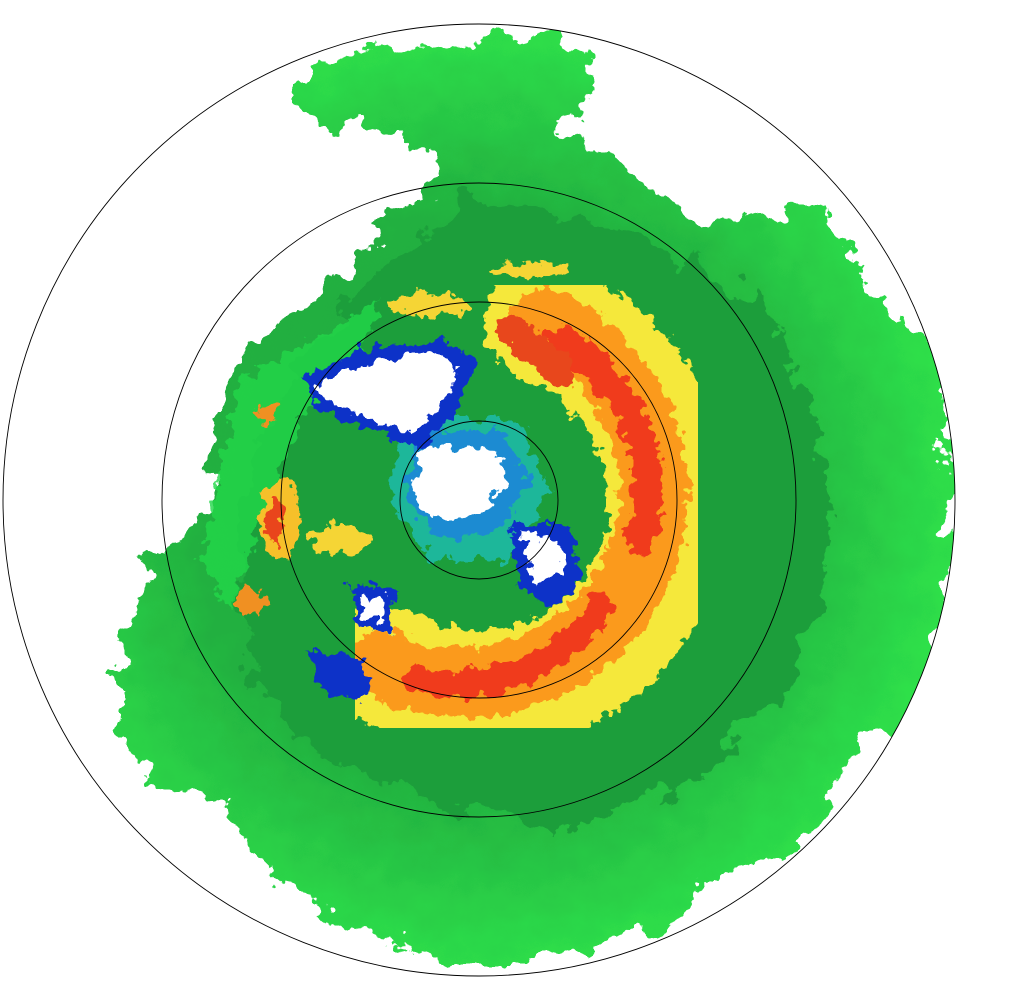 The height and width of the screenshot is (991, 1029). I want to click on range-ring, so click(479, 500).